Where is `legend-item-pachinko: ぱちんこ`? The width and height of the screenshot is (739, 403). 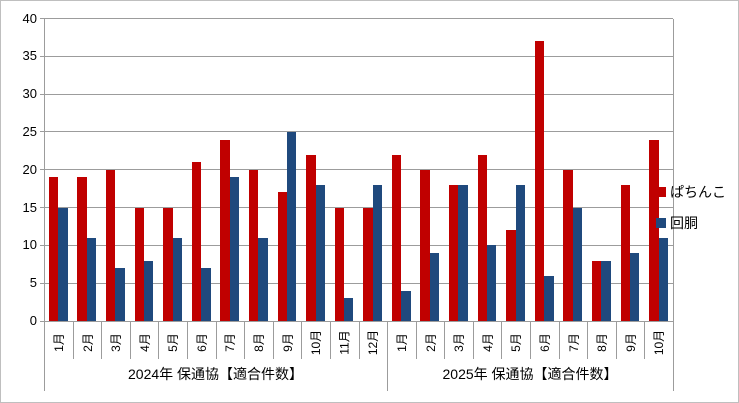 legend-item-pachinko: ぱちんこ is located at coordinates (691, 192).